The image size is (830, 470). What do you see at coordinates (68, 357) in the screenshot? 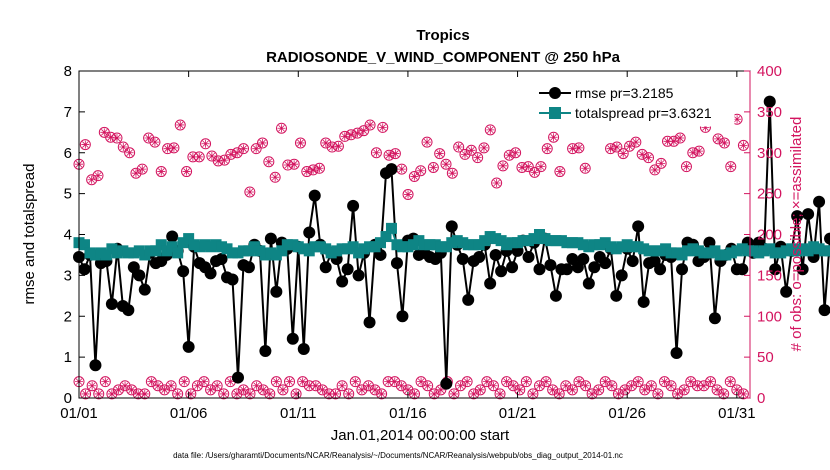
I see `y-tick-label: 1` at bounding box center [68, 357].